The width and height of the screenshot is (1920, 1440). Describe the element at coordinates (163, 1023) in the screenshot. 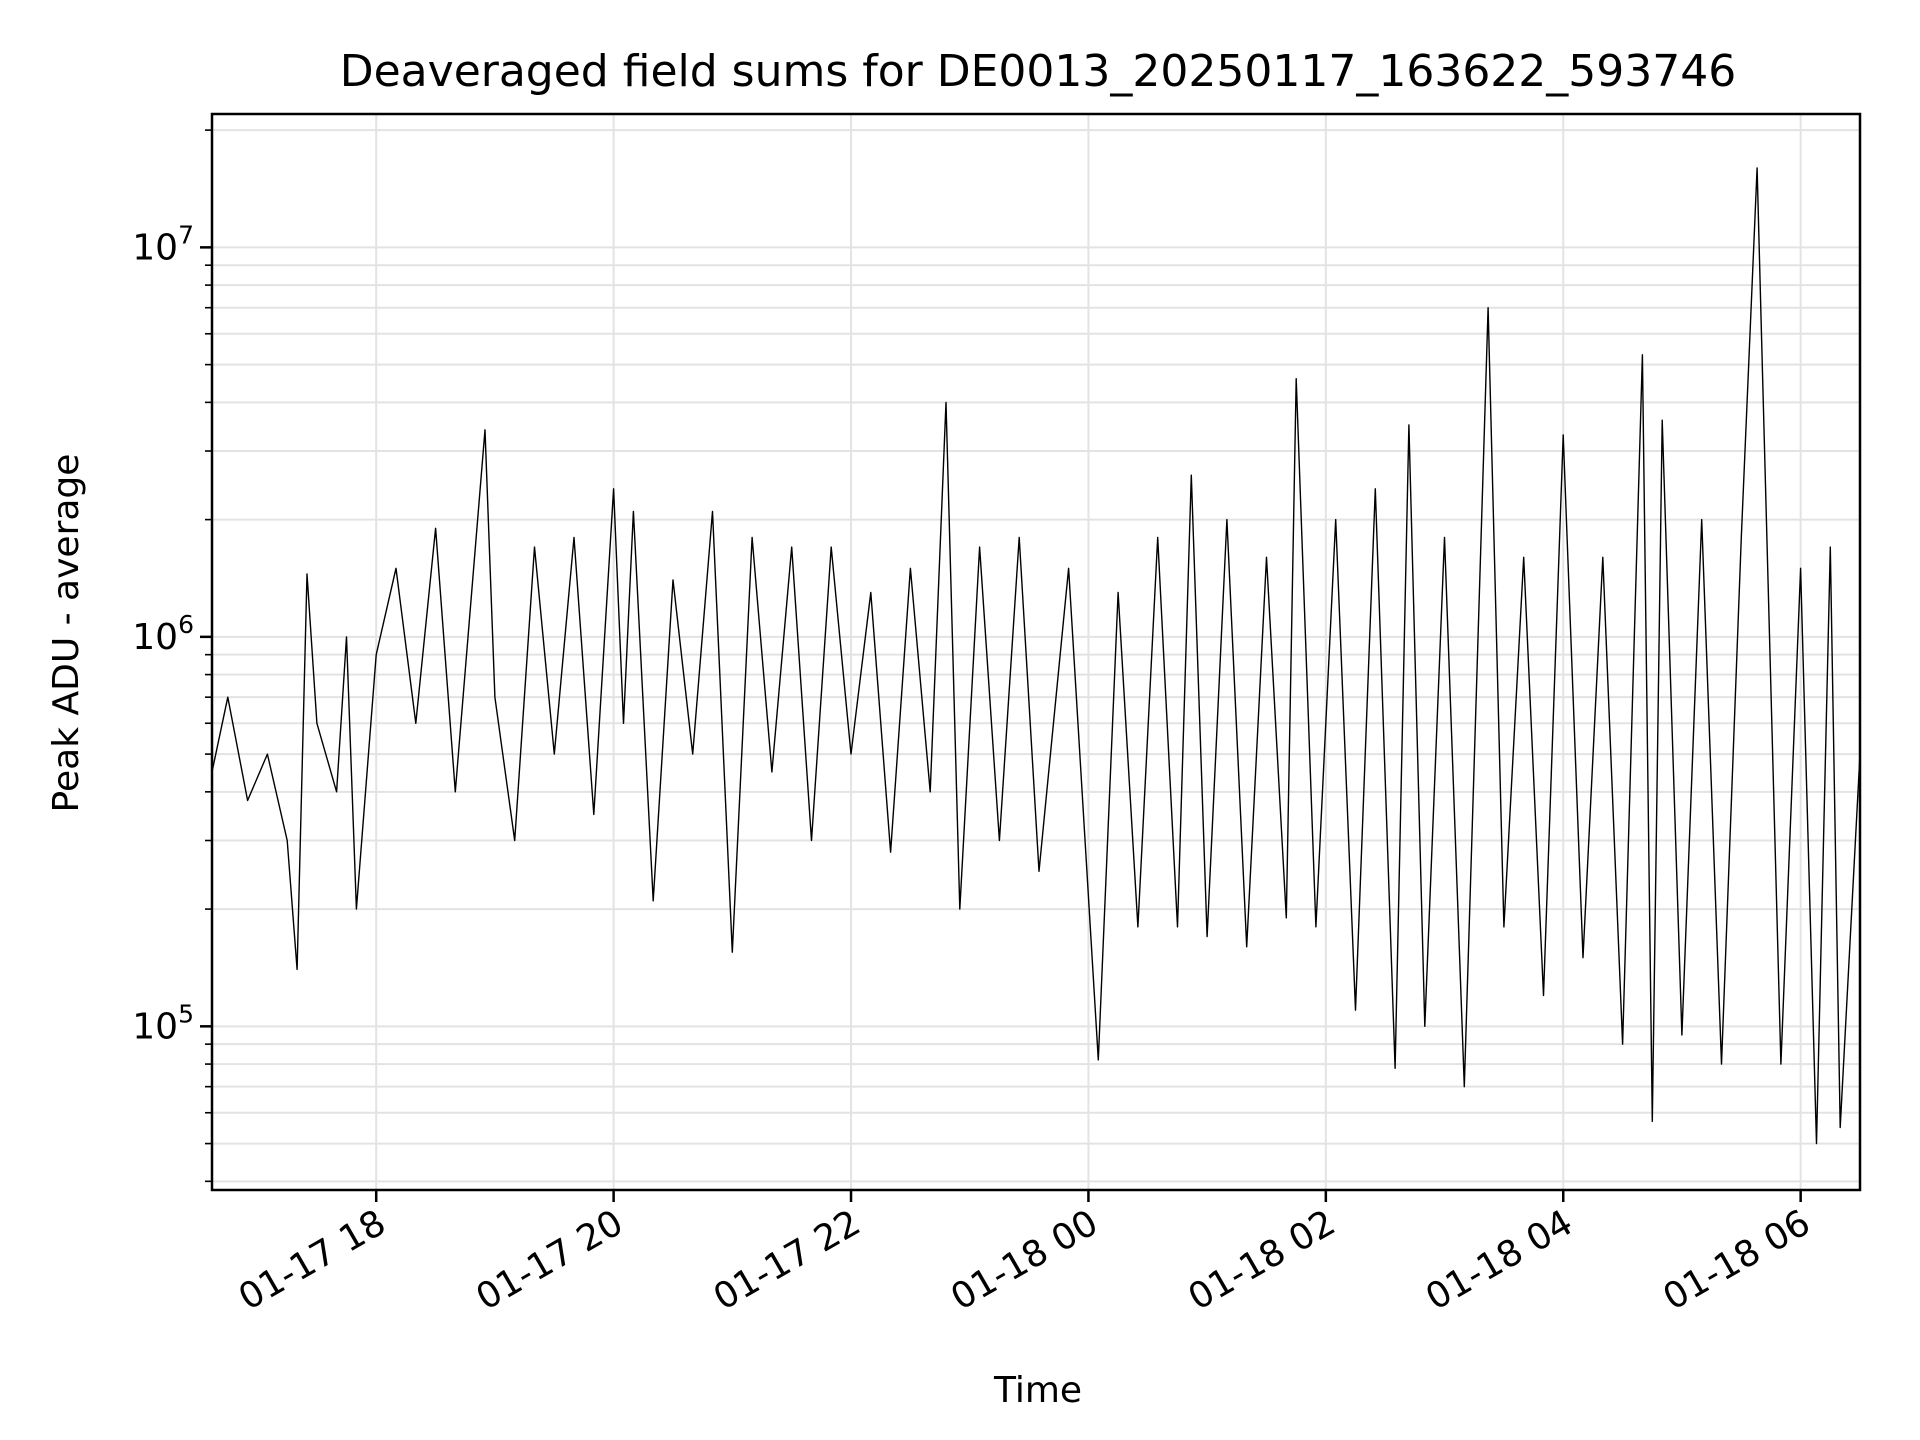

I see `y-tick-label: 10⁵` at that location.